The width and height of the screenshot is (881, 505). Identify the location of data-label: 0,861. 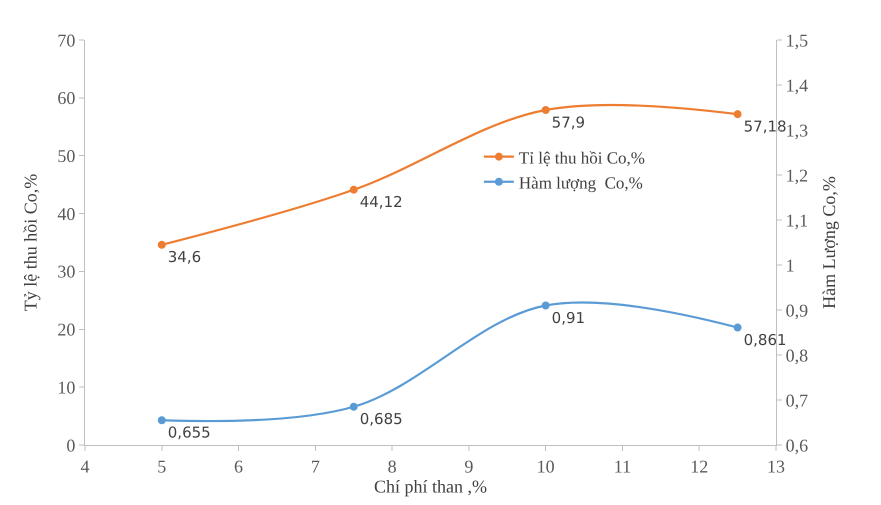
(765, 339).